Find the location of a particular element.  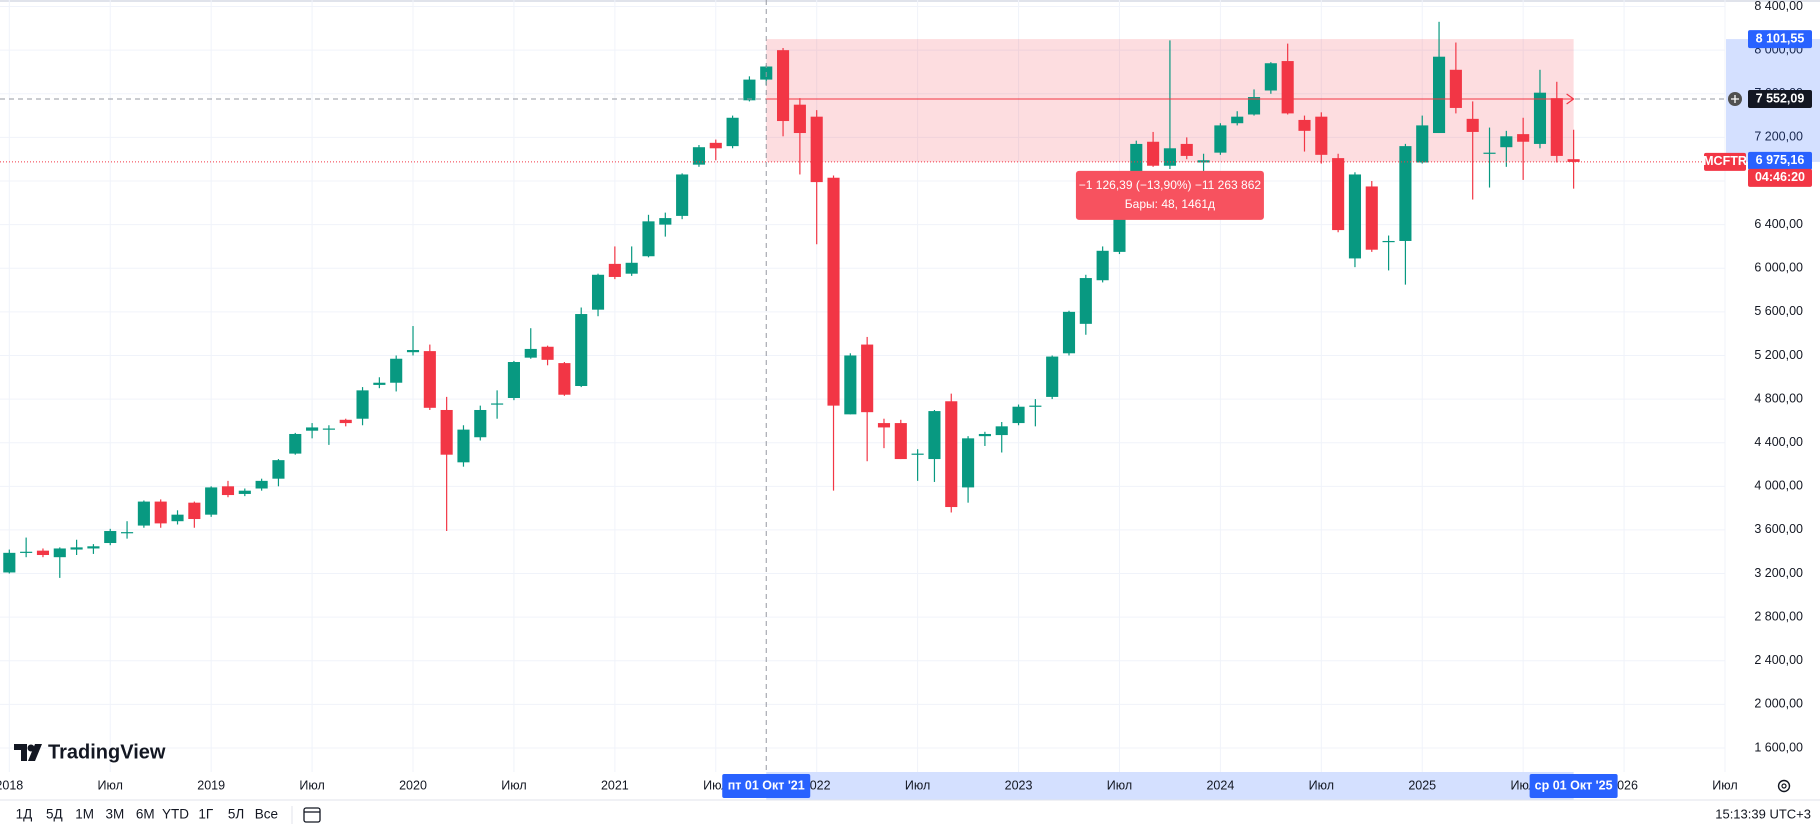

x-tick-label: 2019 is located at coordinates (211, 785).